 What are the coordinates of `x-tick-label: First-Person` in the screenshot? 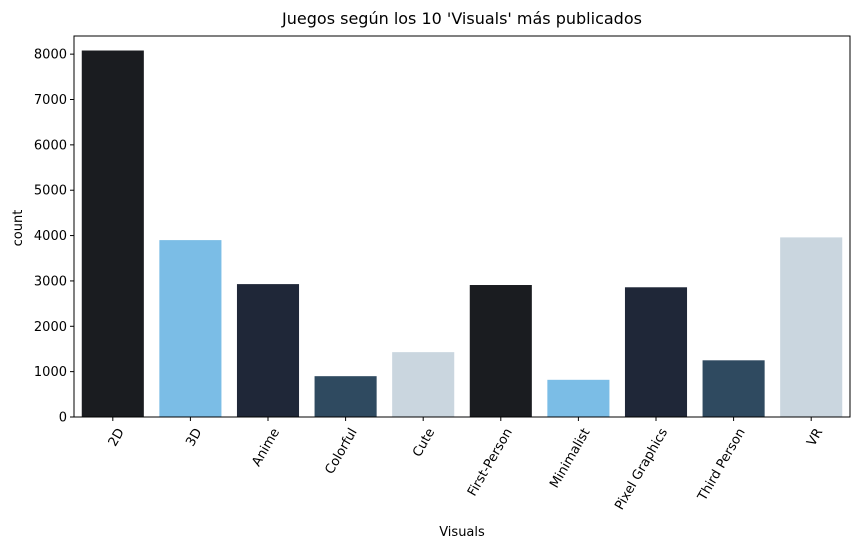 It's located at (490, 462).